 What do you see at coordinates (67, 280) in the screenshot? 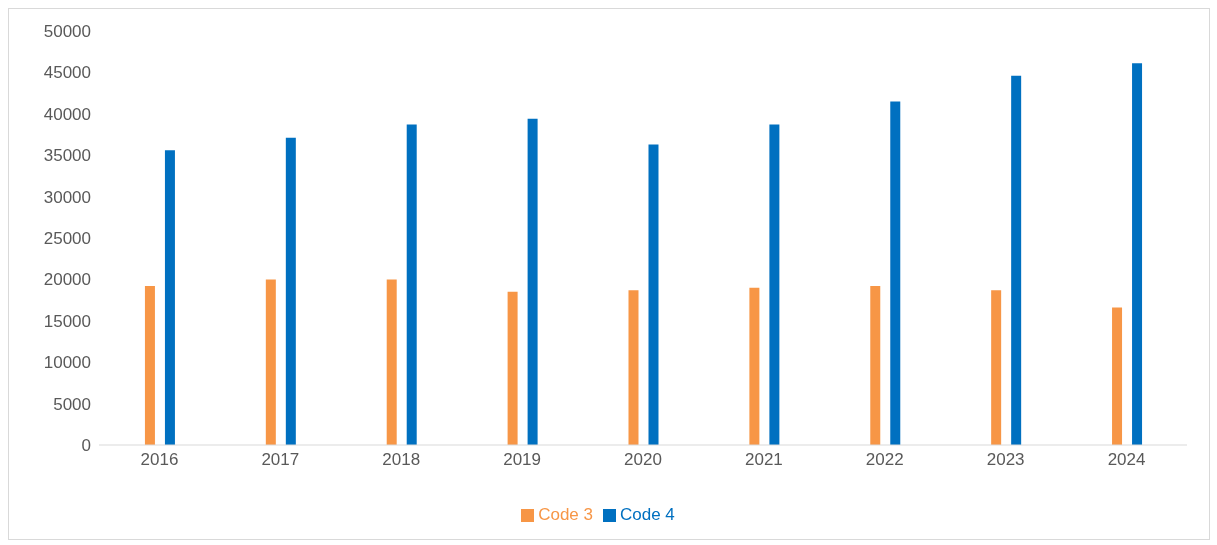
I see `y-tick-label: 20000` at bounding box center [67, 280].